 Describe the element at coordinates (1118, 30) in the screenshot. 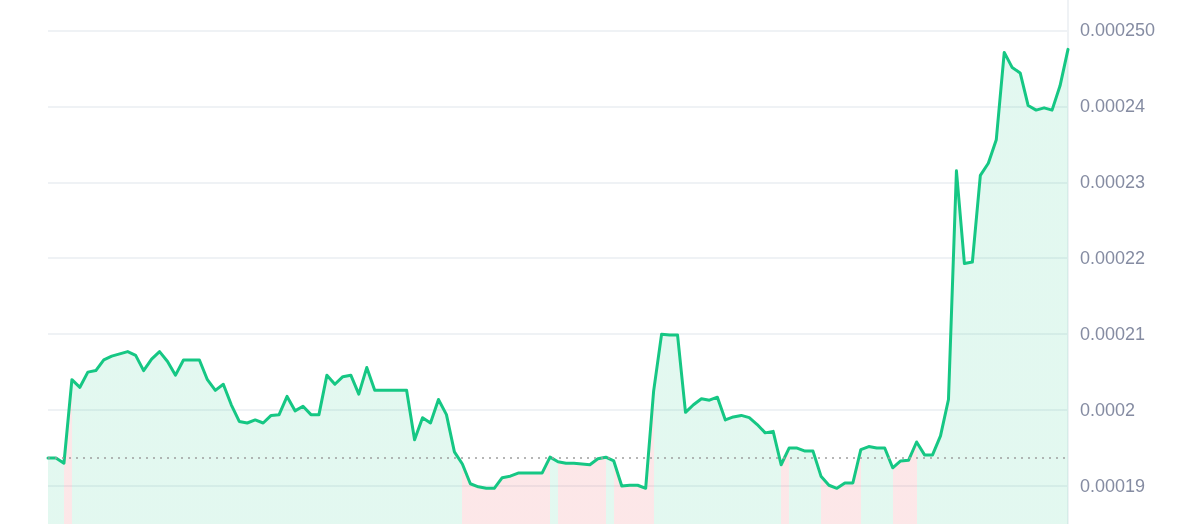

I see `y-tick-label: 0.000250` at that location.